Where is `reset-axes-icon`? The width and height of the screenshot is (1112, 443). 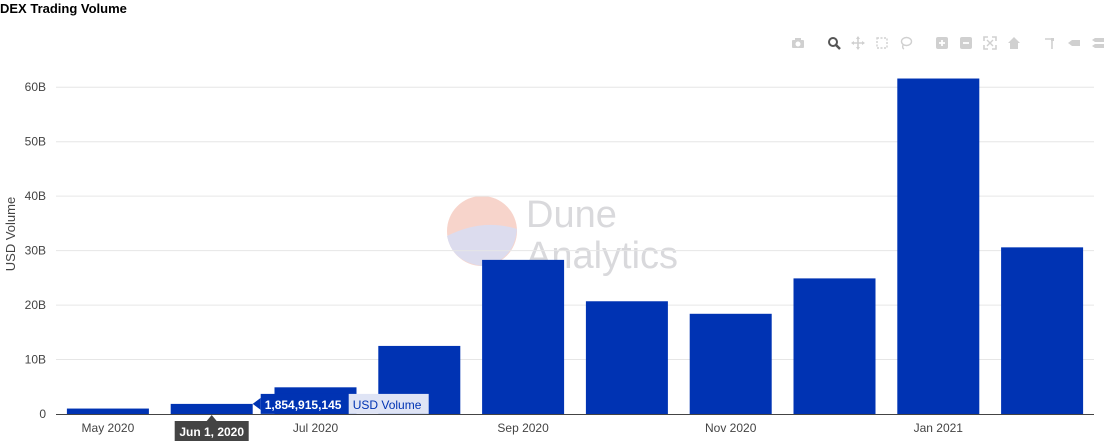 reset-axes-icon is located at coordinates (1014, 43).